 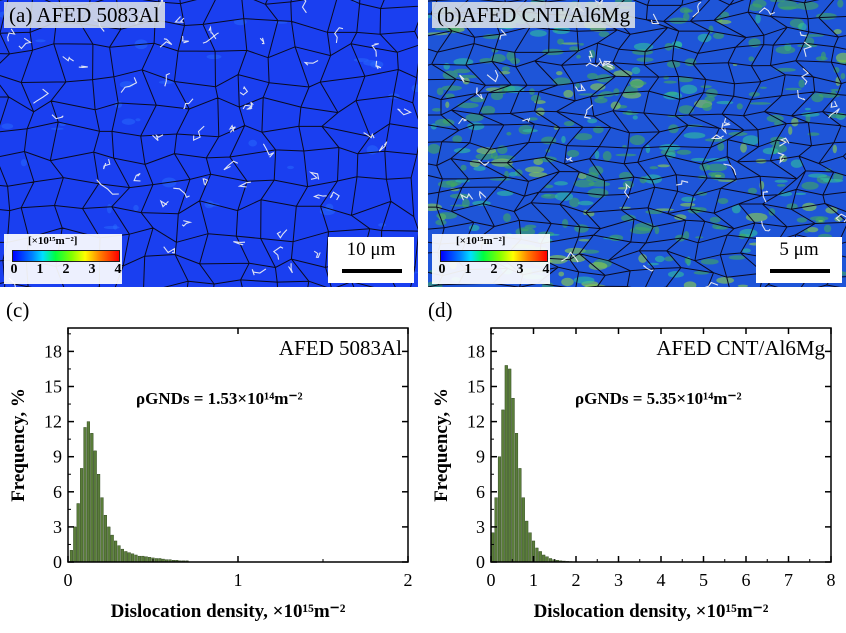 What do you see at coordinates (476, 387) in the screenshot?
I see `y-tick-label: 15` at bounding box center [476, 387].